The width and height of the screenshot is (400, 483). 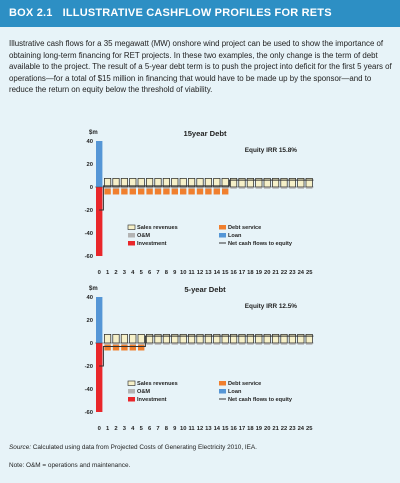 I want to click on y-axis-label: $m, so click(x=93, y=289).